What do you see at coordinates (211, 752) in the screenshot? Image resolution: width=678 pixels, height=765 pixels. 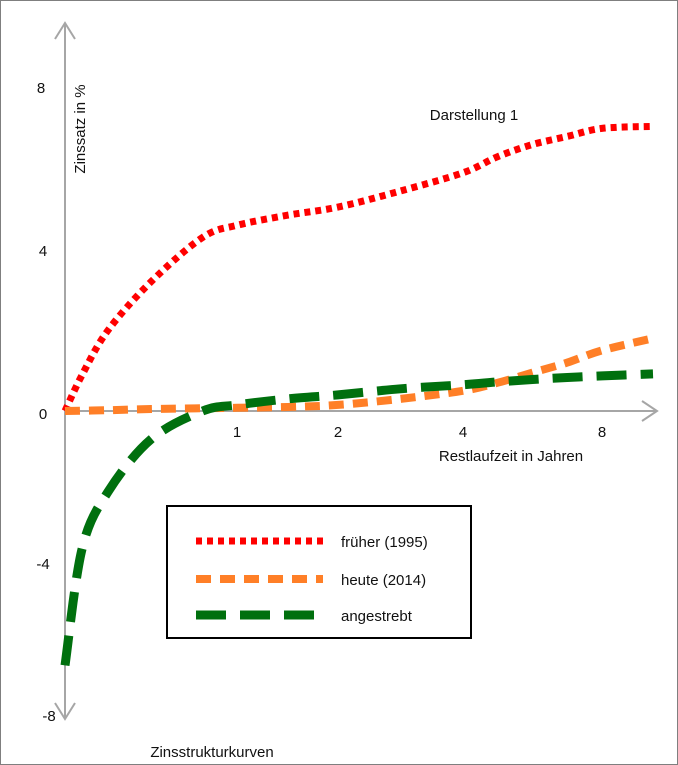 I see `chart-caption: Zinsstrukturkurven` at bounding box center [211, 752].